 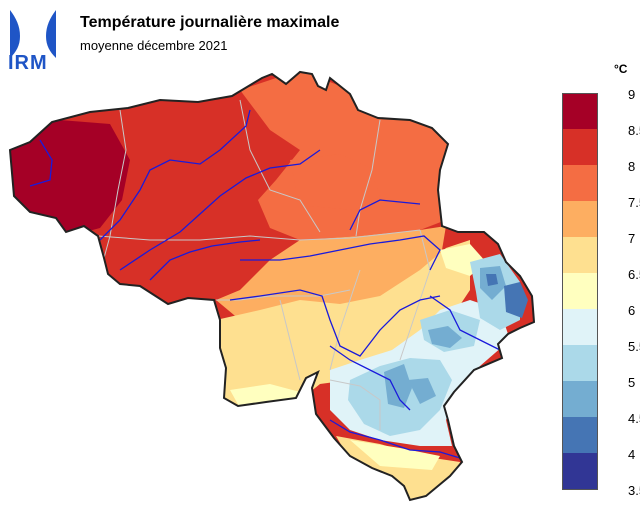 I want to click on legend-bin-8.5-9, so click(x=580, y=112).